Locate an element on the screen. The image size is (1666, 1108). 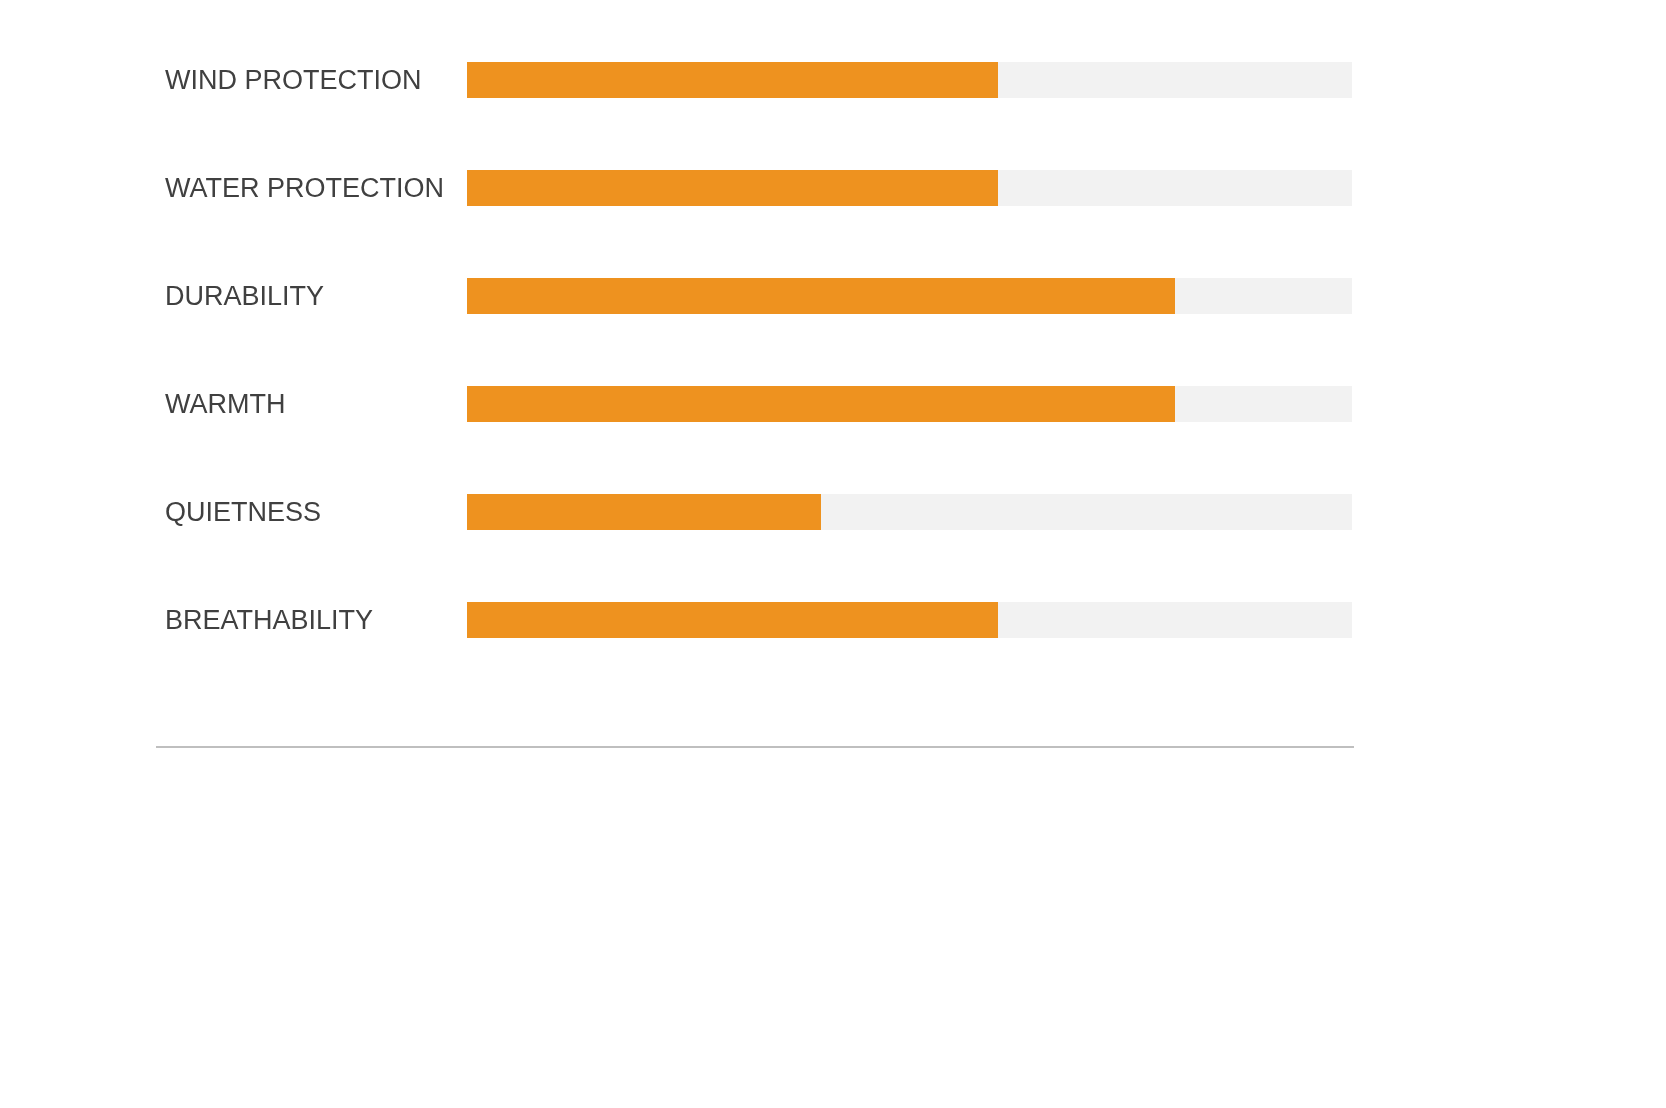
y-tick-label: WIND PROTECTION is located at coordinates (293, 80).